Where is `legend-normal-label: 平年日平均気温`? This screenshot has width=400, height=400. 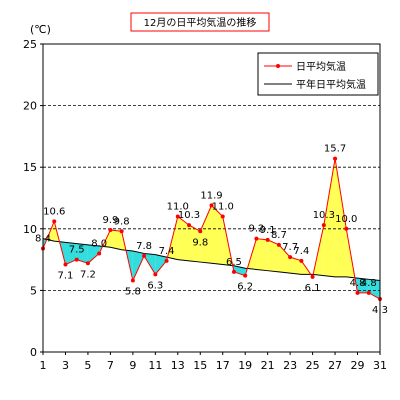 legend-normal-label: 平年日平均気温 is located at coordinates (331, 84).